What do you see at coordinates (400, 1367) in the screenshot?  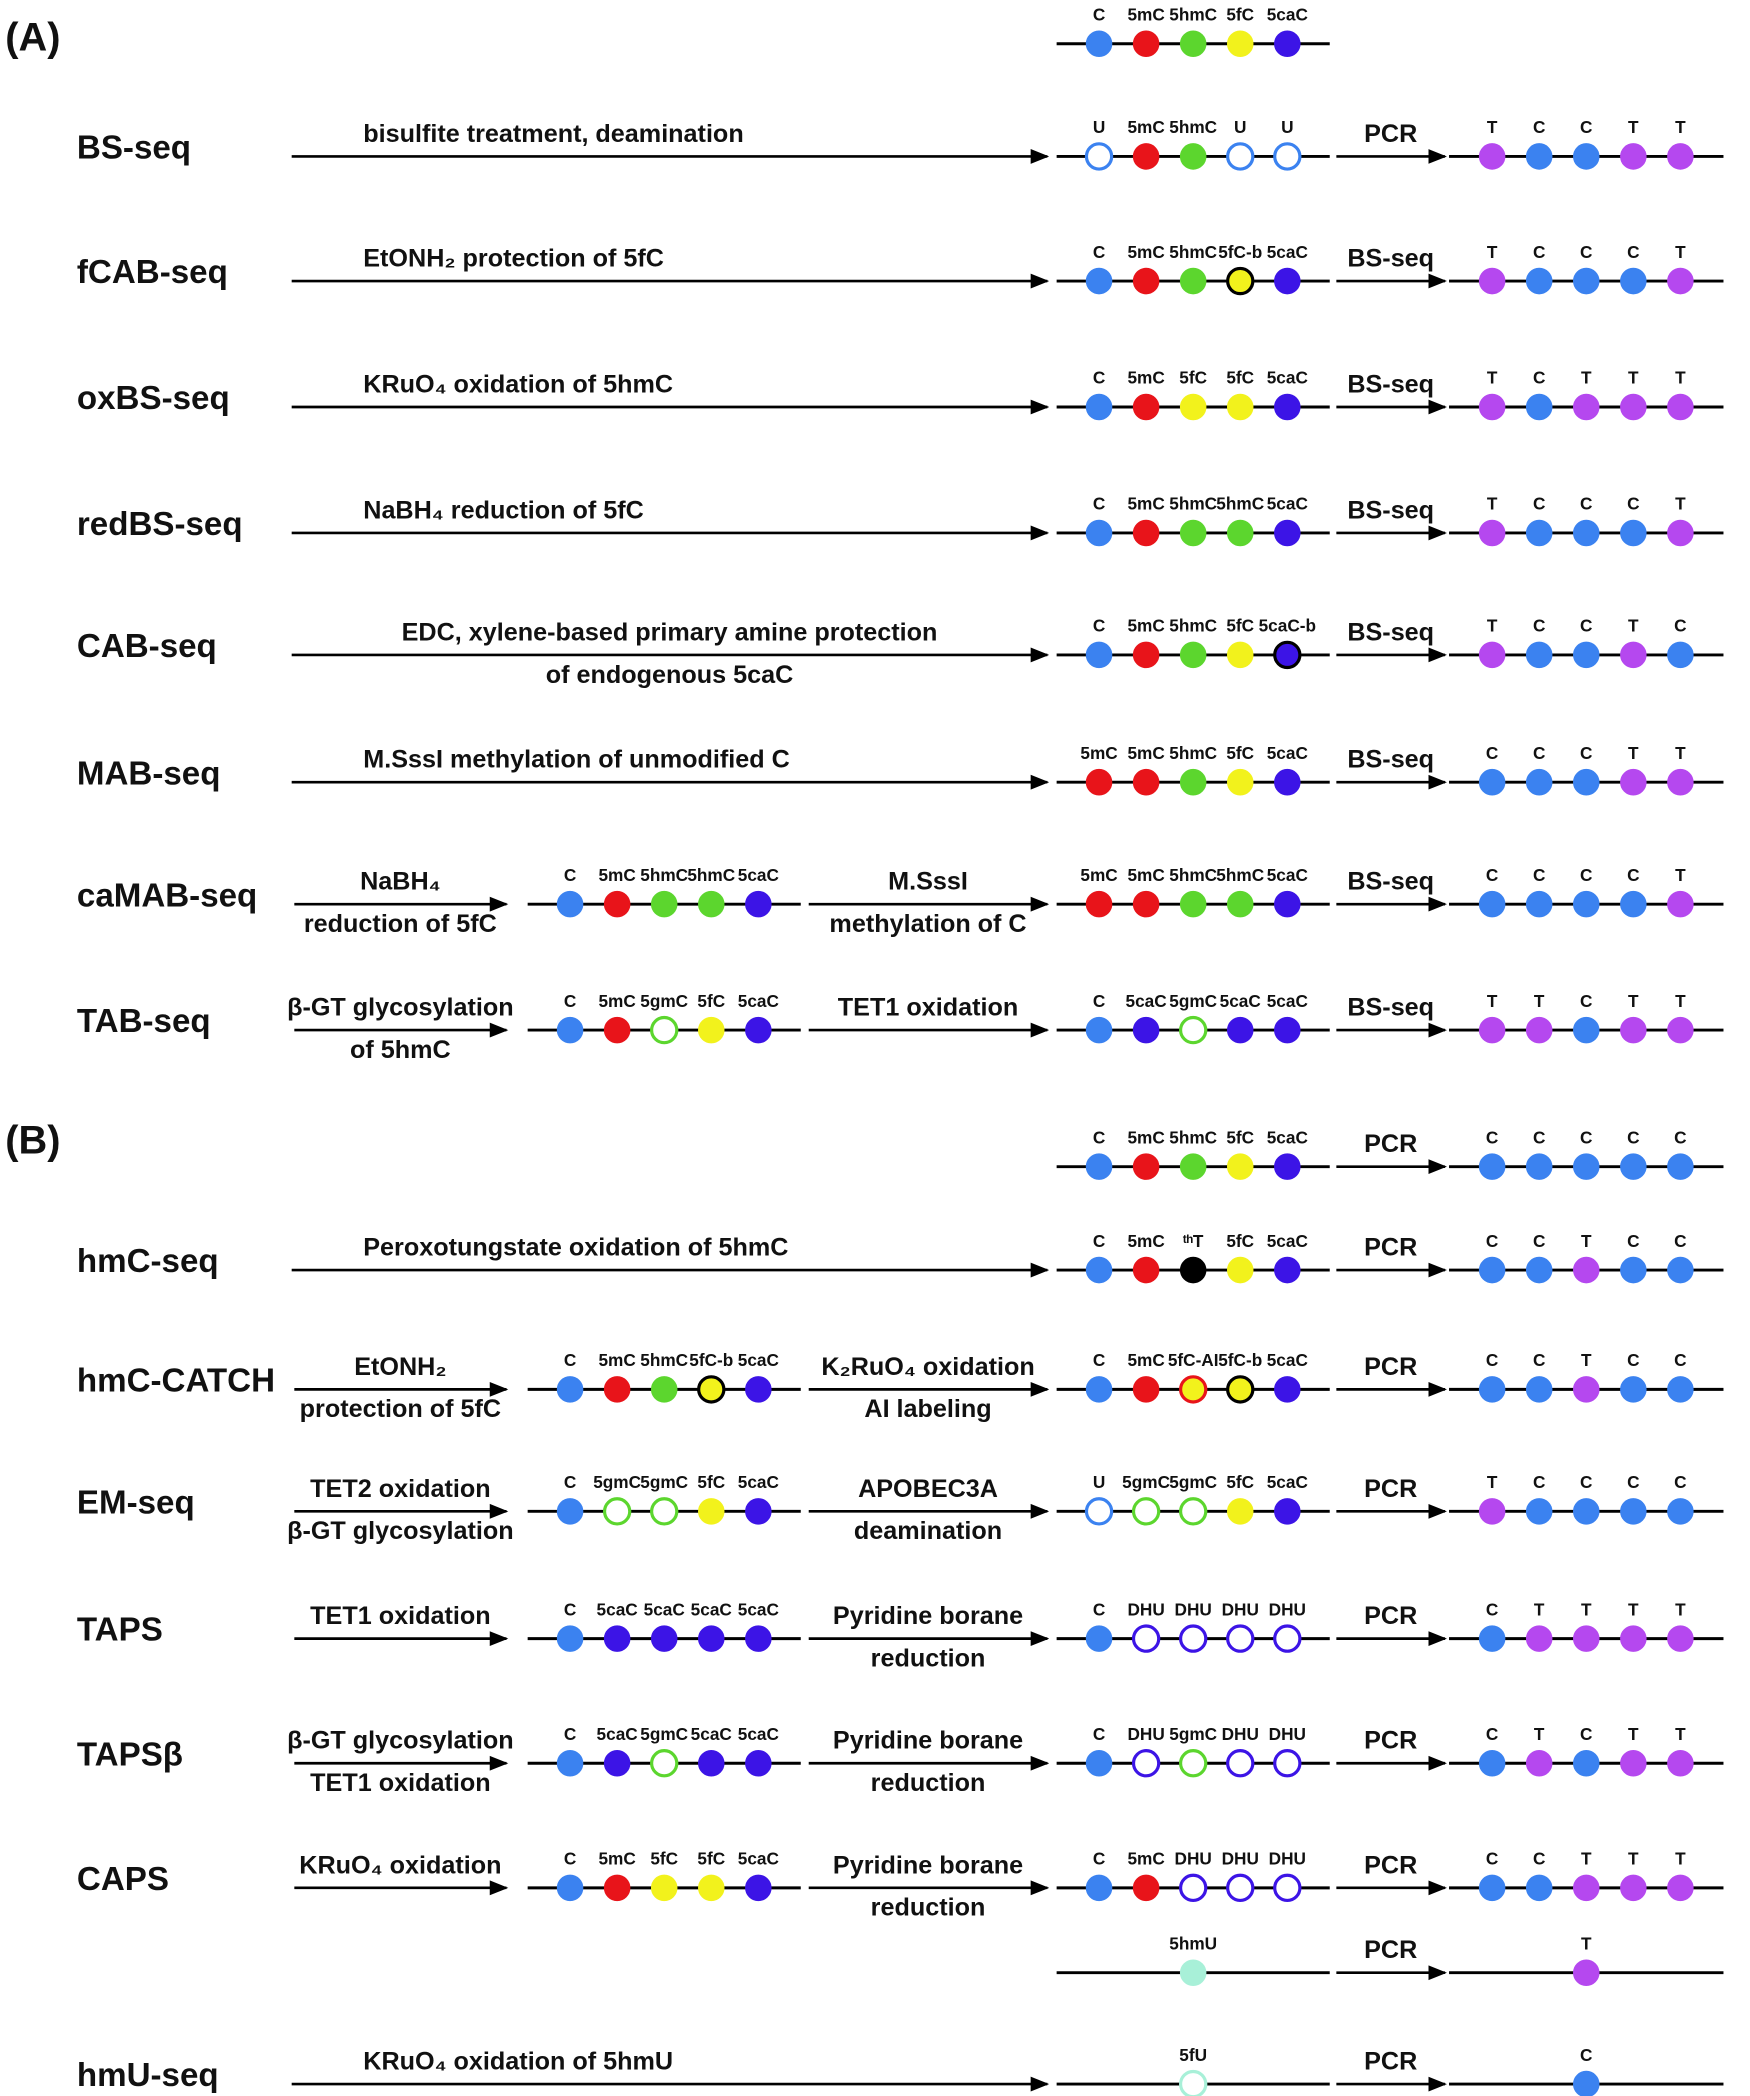 I see `step-text: EtONH₂` at bounding box center [400, 1367].